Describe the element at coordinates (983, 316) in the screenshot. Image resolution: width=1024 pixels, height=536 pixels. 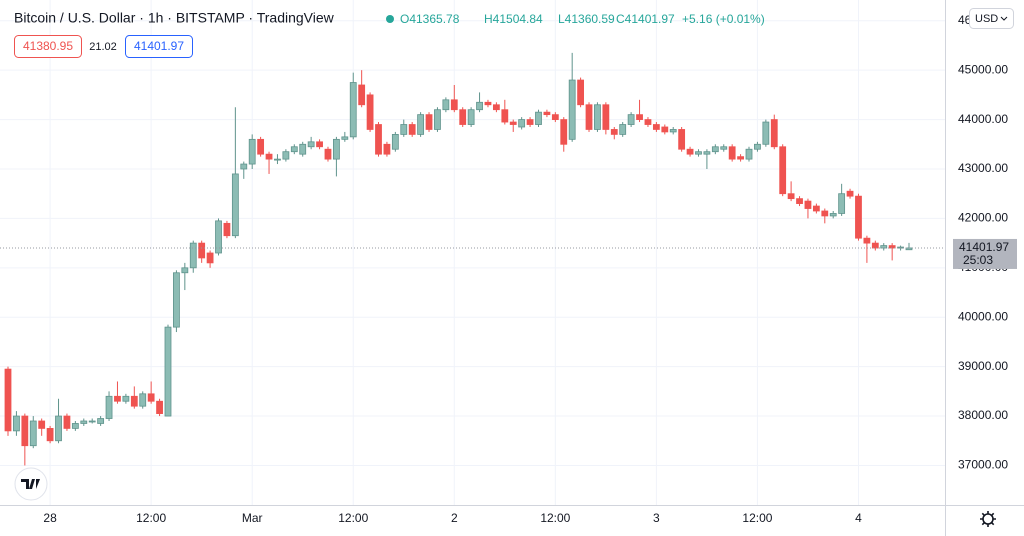
I see `y-tick-label: 40000.00` at that location.